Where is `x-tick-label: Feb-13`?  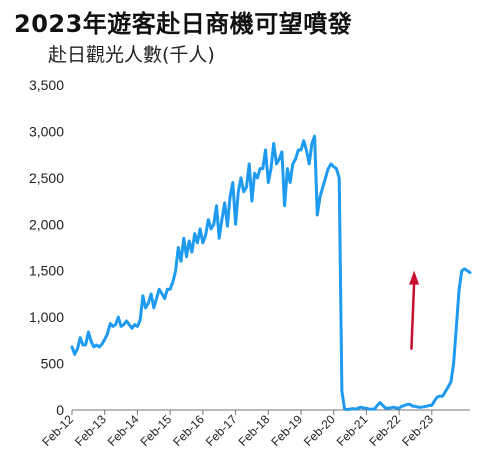 x-tick-label: Feb-13 is located at coordinates (90, 430).